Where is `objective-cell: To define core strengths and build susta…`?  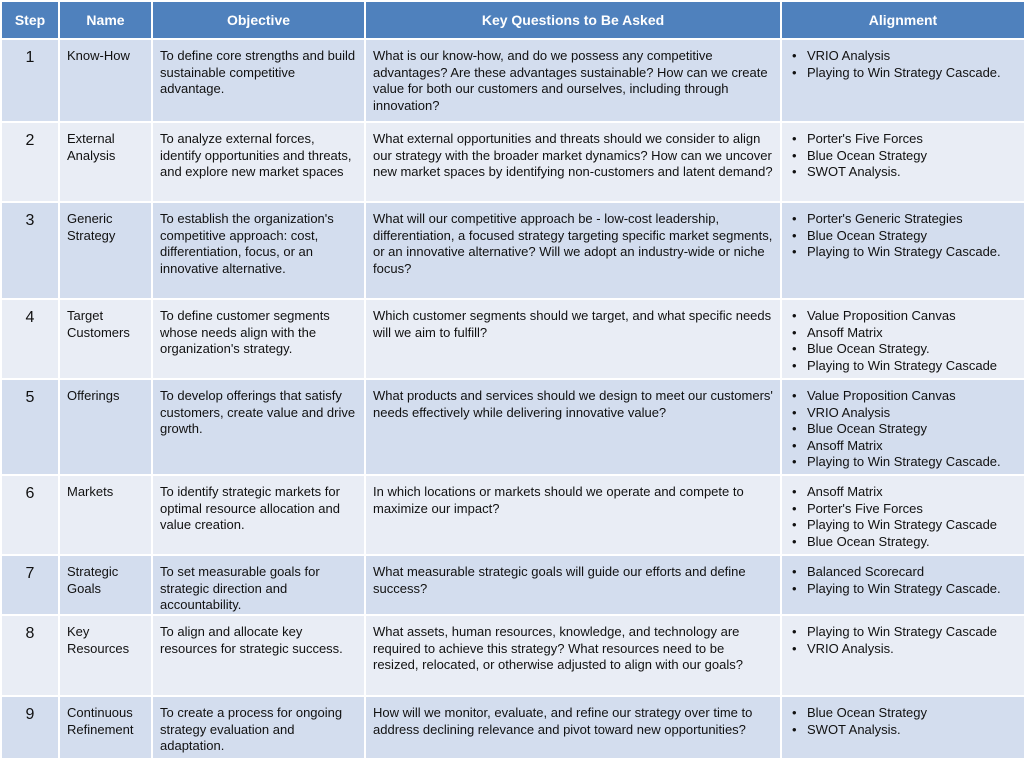
objective-cell: To define core strengths and build susta… is located at coordinates (258, 80).